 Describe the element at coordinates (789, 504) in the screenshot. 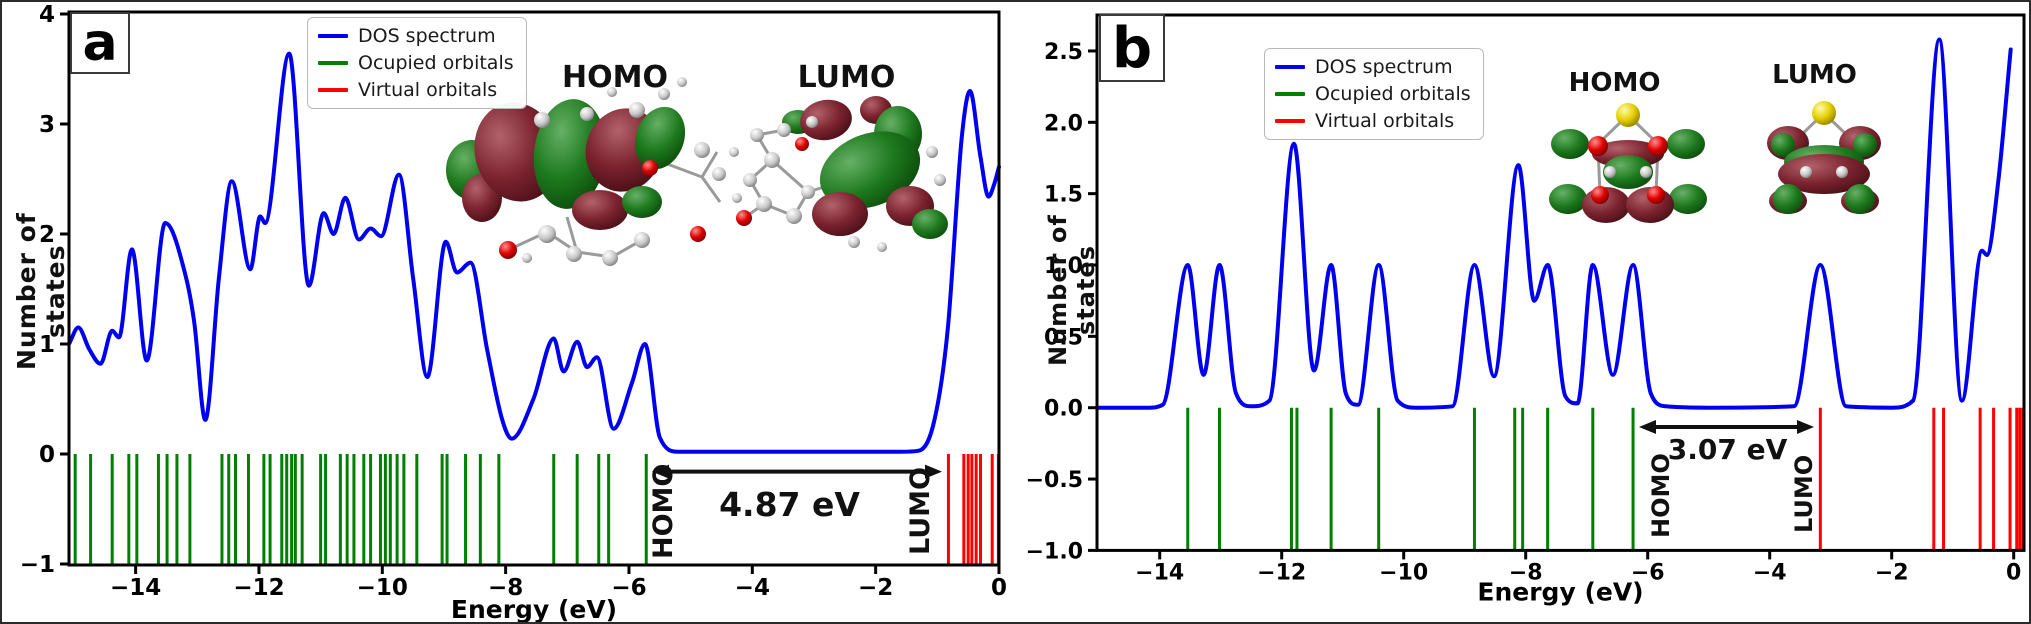

I see `gap-value-a: 4.87 eV` at that location.